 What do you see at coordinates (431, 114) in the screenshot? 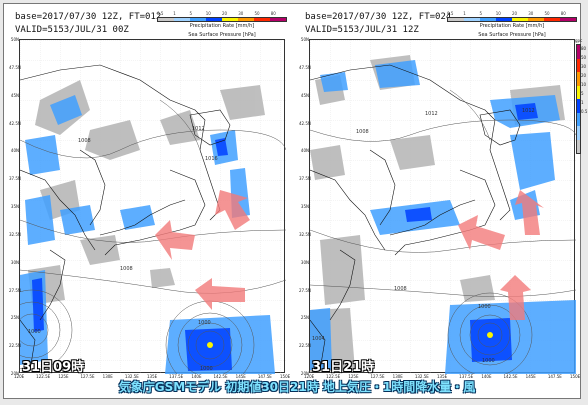
I see `isobar-label: 1012` at bounding box center [431, 114].